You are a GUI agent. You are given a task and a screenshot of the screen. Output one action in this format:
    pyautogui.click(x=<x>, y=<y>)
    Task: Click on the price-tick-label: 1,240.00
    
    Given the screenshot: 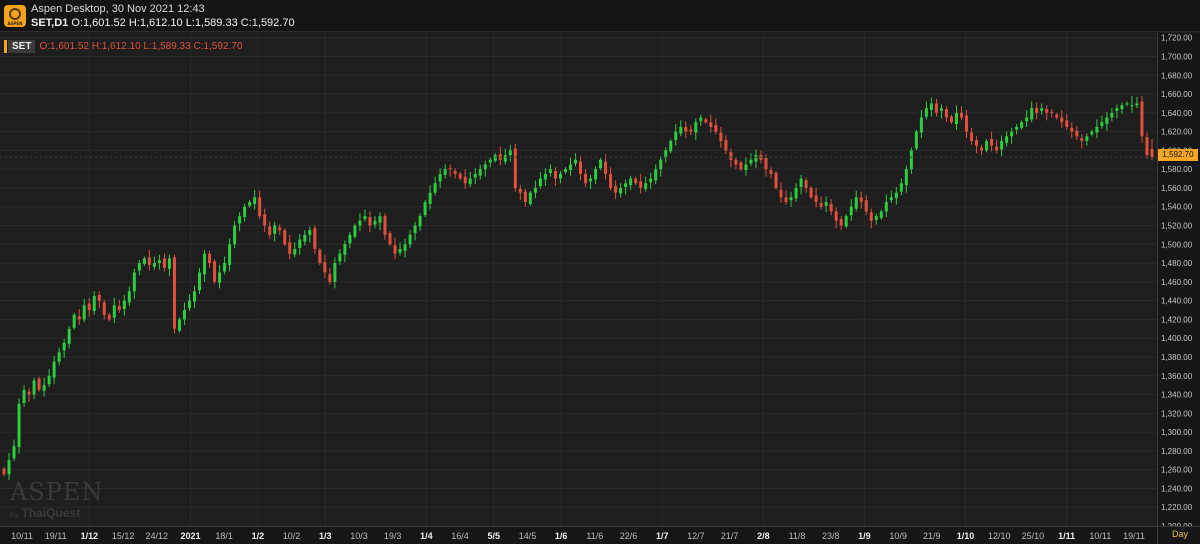 What is the action you would take?
    pyautogui.click(x=1177, y=488)
    